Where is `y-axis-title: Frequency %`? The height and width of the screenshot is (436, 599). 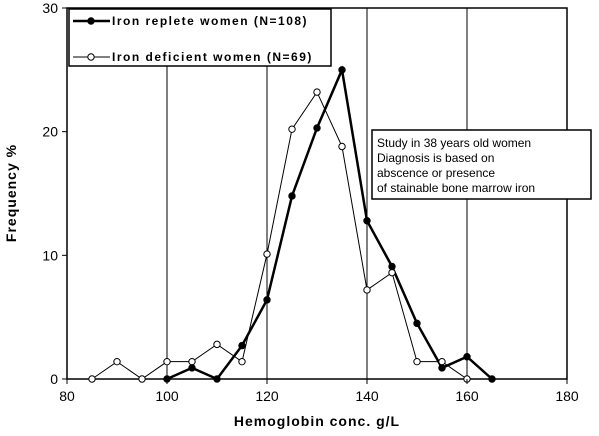 y-axis-title: Frequency % is located at coordinates (11, 193).